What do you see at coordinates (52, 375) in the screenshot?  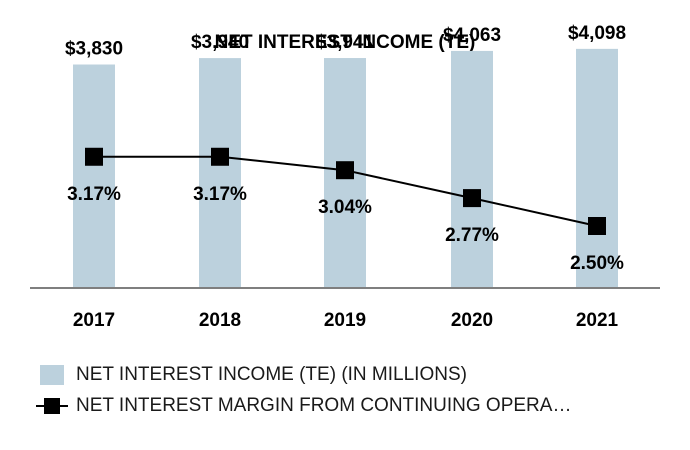 I see `legend-bar-swatch-icon` at bounding box center [52, 375].